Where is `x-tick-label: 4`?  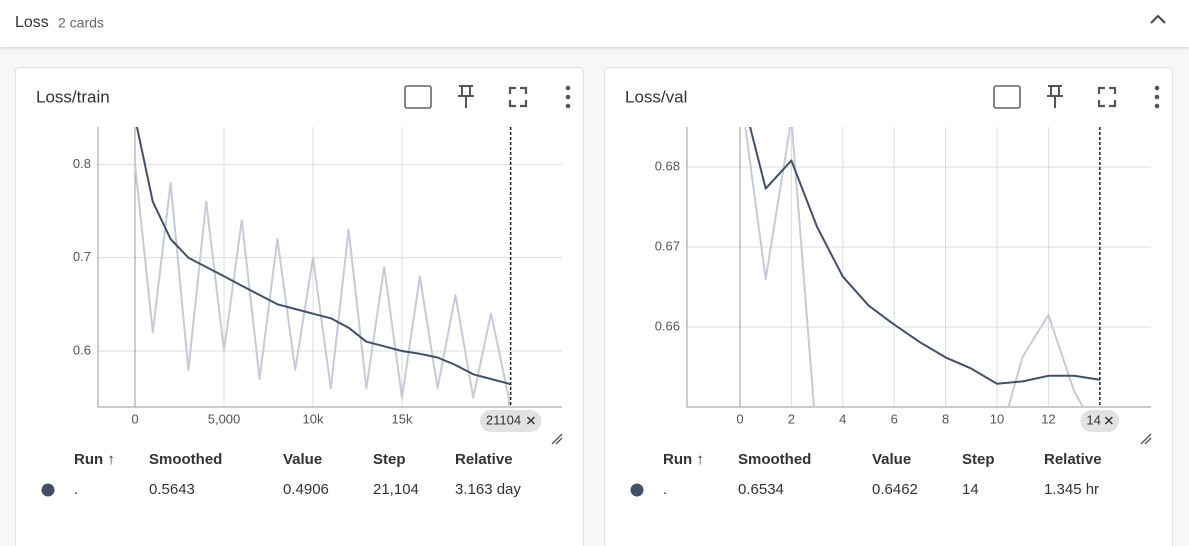 x-tick-label: 4 is located at coordinates (842, 418).